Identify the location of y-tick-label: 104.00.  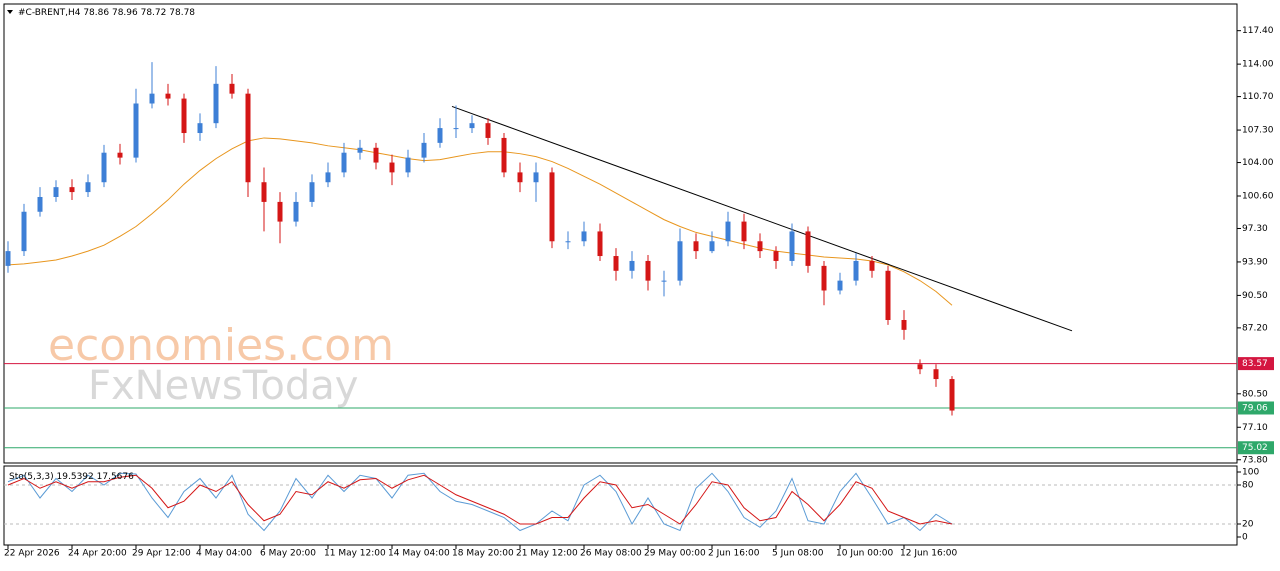
(1258, 163).